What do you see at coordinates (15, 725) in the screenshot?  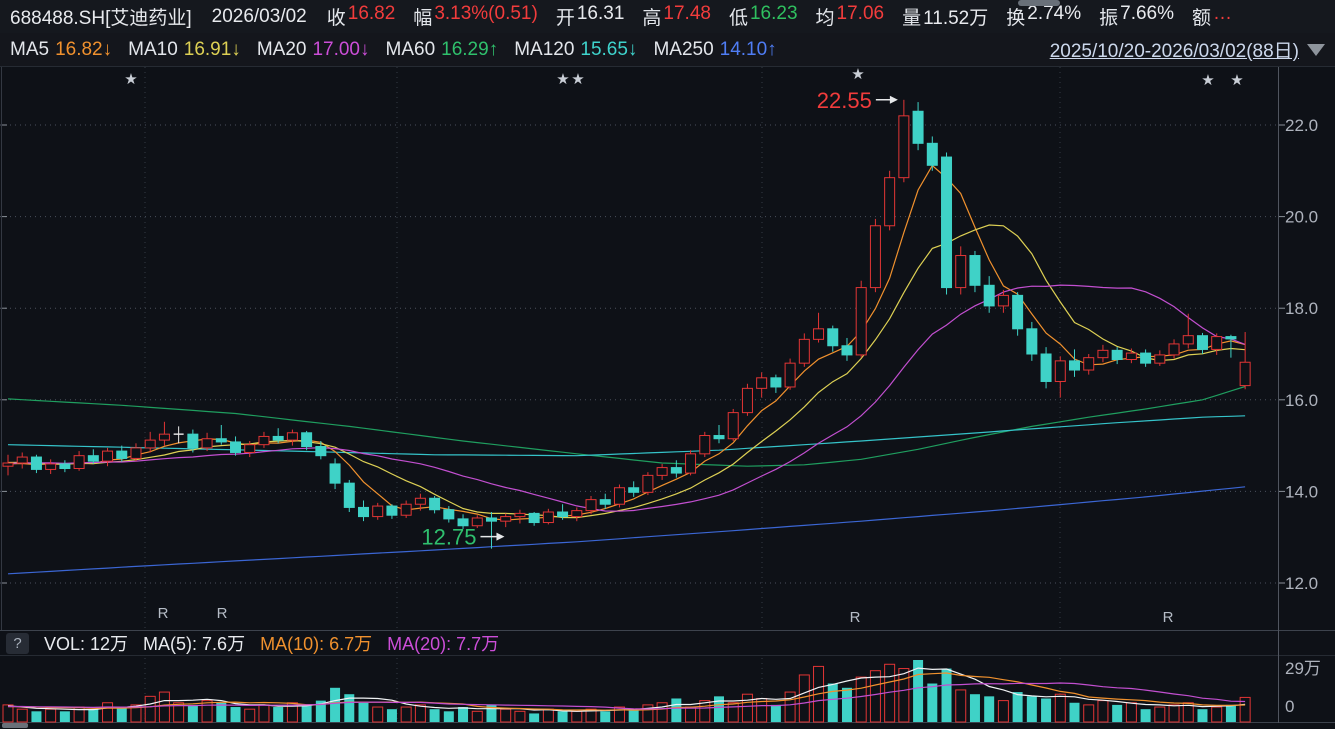 I see `bottom-handle` at bounding box center [15, 725].